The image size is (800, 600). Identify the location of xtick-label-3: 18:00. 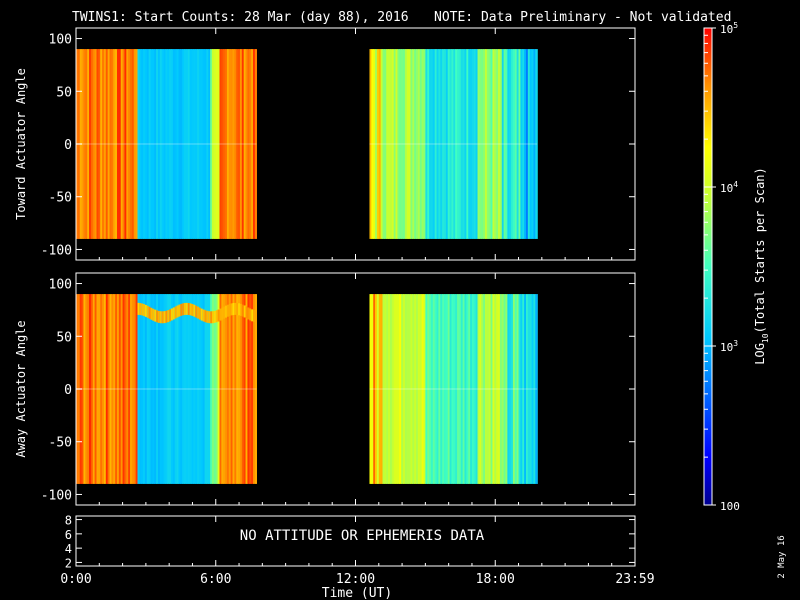
(495, 579).